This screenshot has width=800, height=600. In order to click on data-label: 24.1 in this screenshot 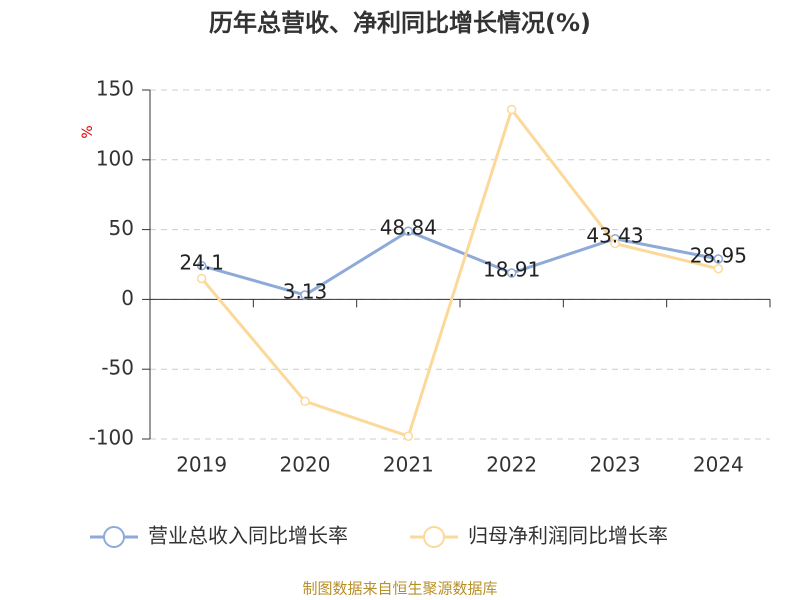, I will do `click(201, 262)`.